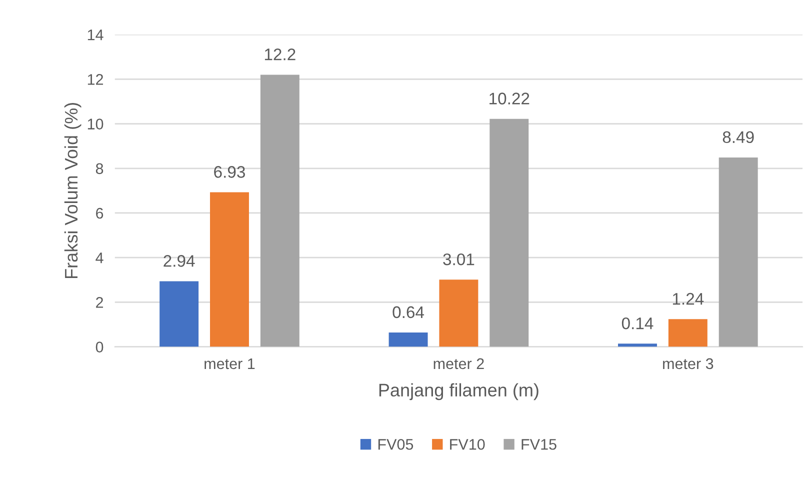 This screenshot has width=809, height=494. Describe the element at coordinates (100, 213) in the screenshot. I see `y-tick-label: 6` at that location.